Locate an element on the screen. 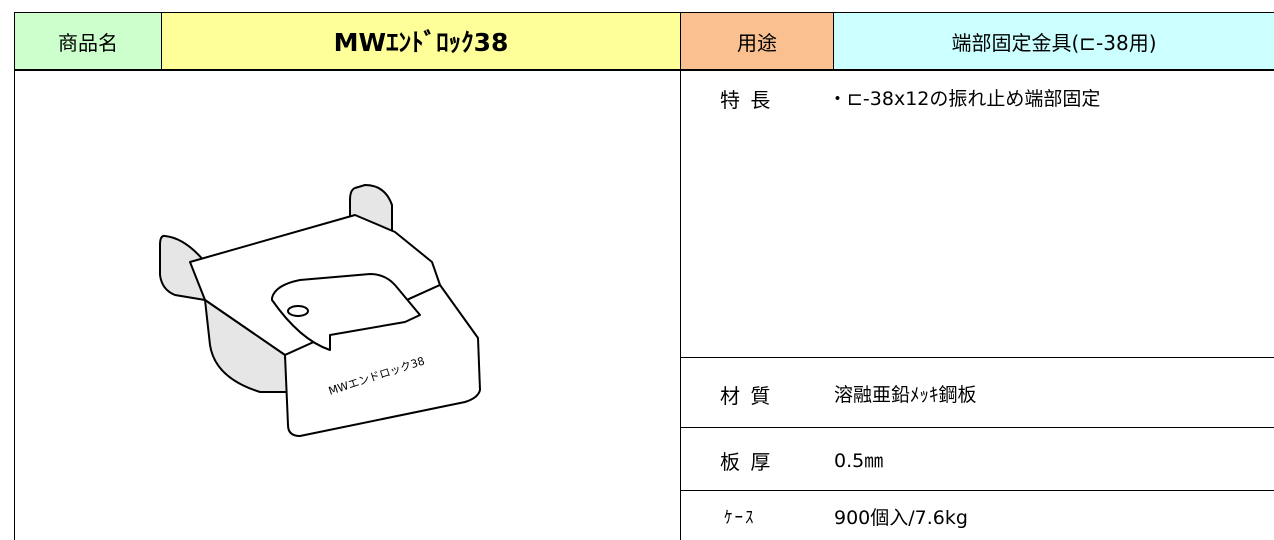 The height and width of the screenshot is (540, 1274). product-image: MWエンドロック38 is located at coordinates (320, 310).